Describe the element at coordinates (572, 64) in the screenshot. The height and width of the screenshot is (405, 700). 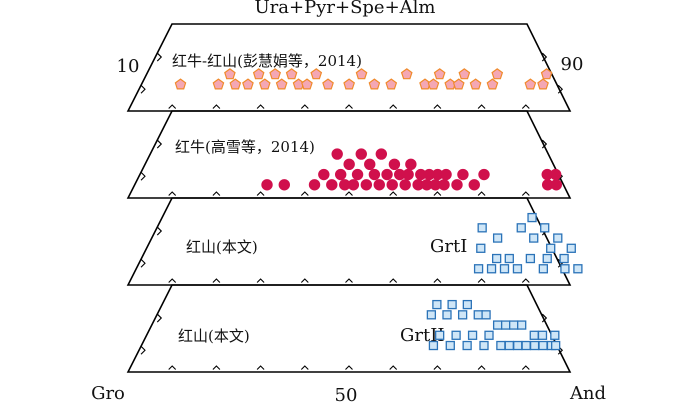
I see `right-tick-label: 90` at that location.